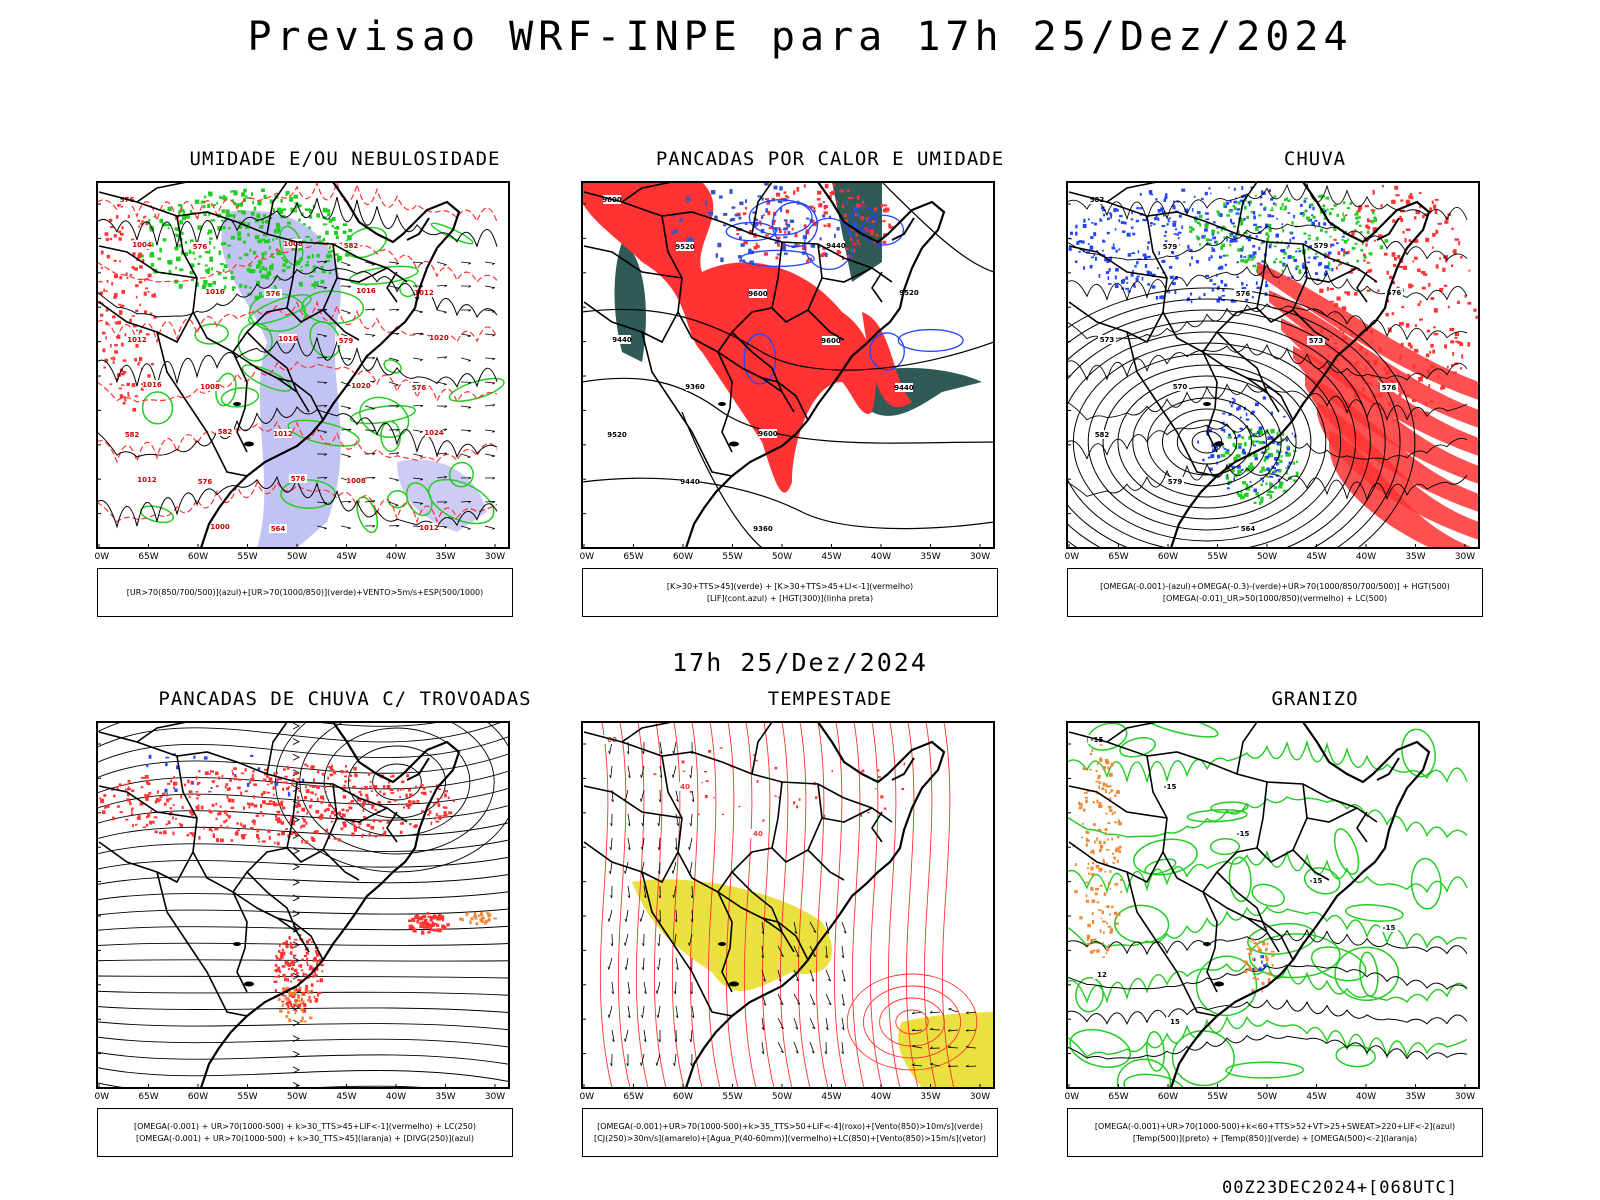 This screenshot has height=1200, width=1600. What do you see at coordinates (1132, 192) in the screenshot?
I see `country-border` at bounding box center [1132, 192].